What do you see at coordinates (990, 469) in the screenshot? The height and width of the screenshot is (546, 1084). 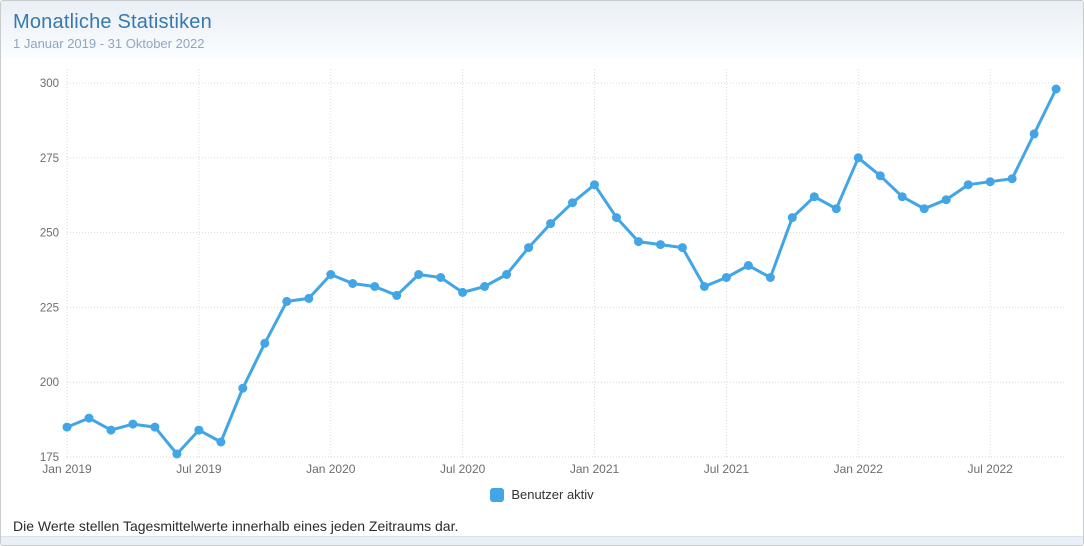 I see `x-tick-label: Jul 2022` at bounding box center [990, 469].